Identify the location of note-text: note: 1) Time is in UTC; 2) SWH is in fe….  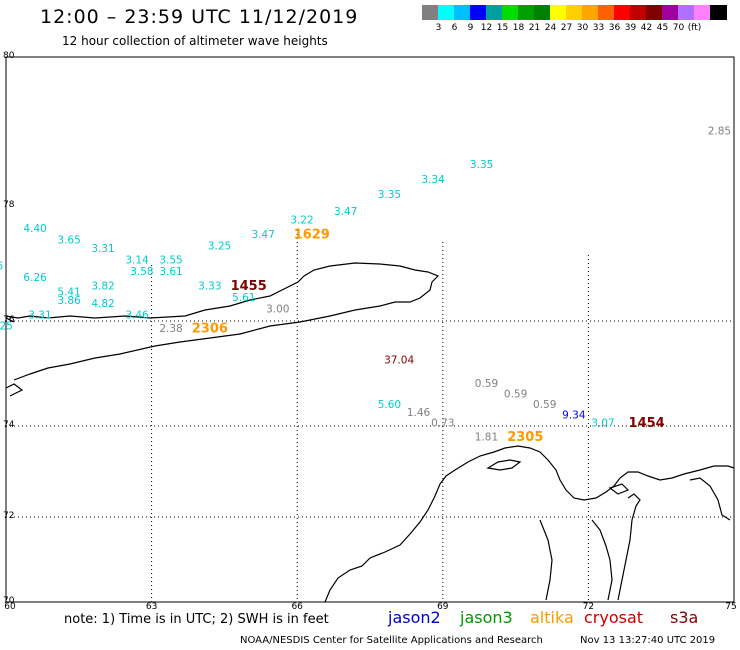
(196, 619).